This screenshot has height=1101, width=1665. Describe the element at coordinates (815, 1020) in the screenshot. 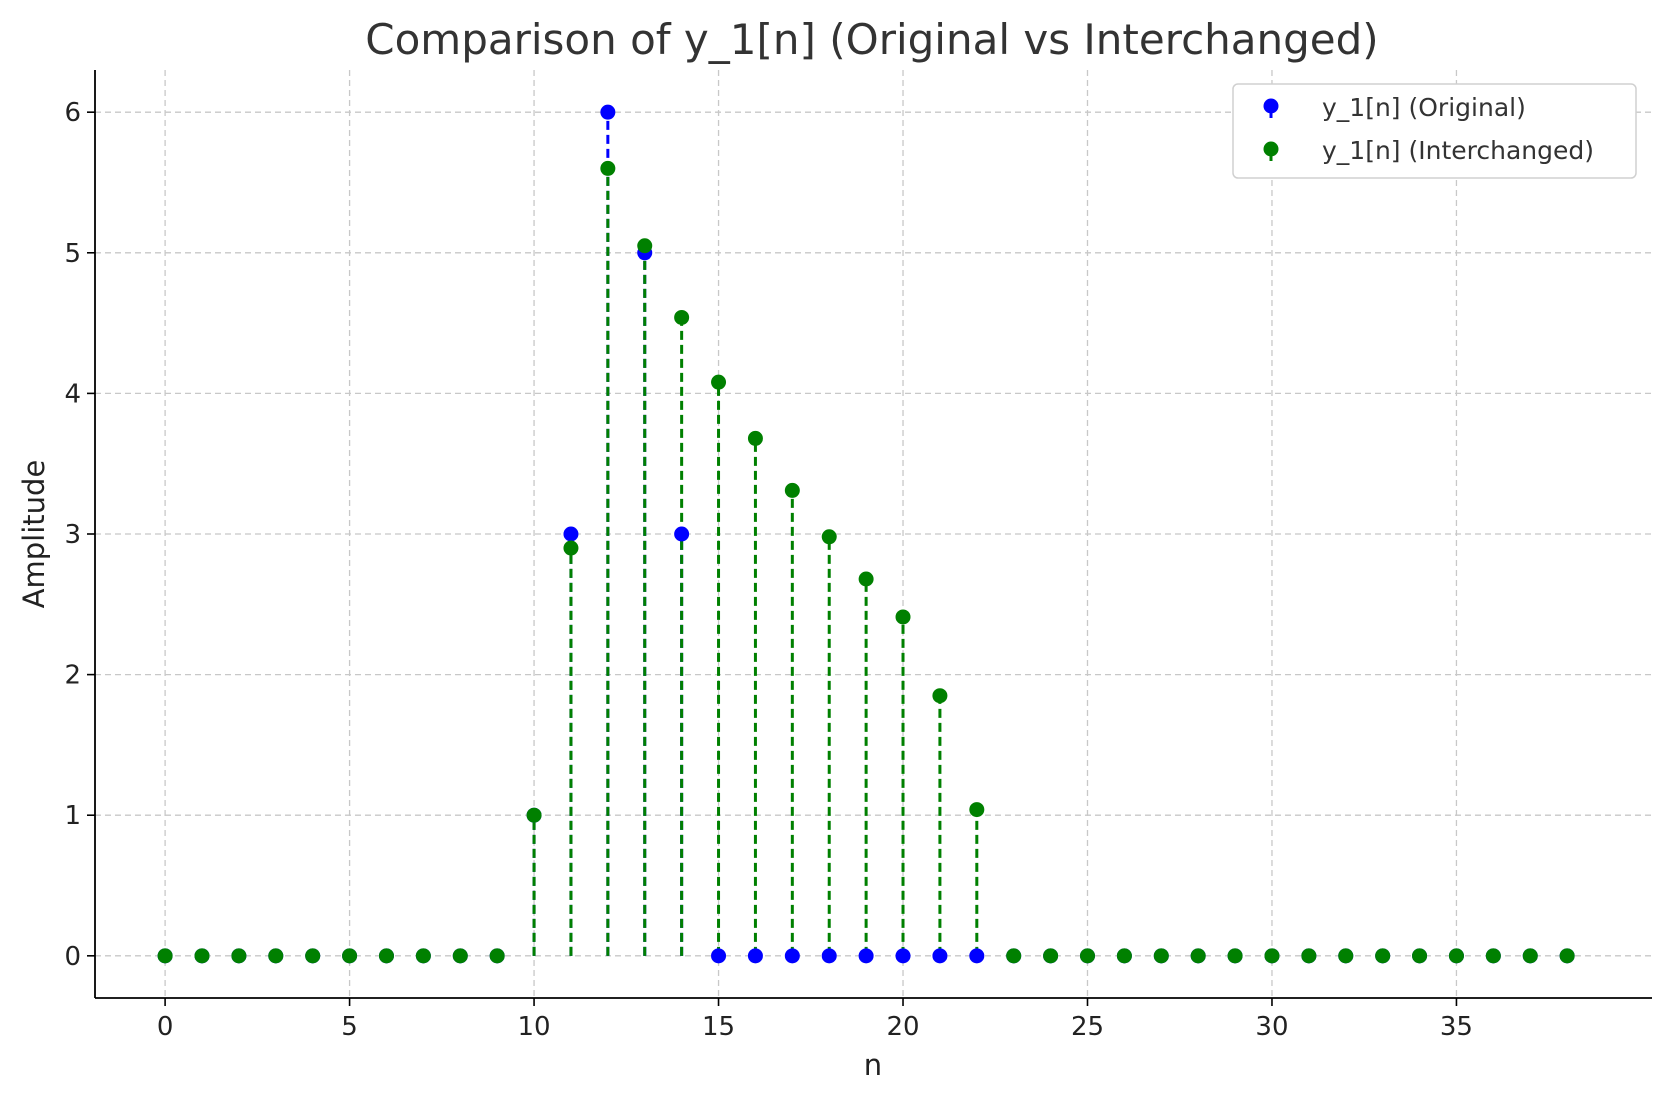

I see `x-axis-ticks: 0 5 10 15 20 25 30 35` at that location.